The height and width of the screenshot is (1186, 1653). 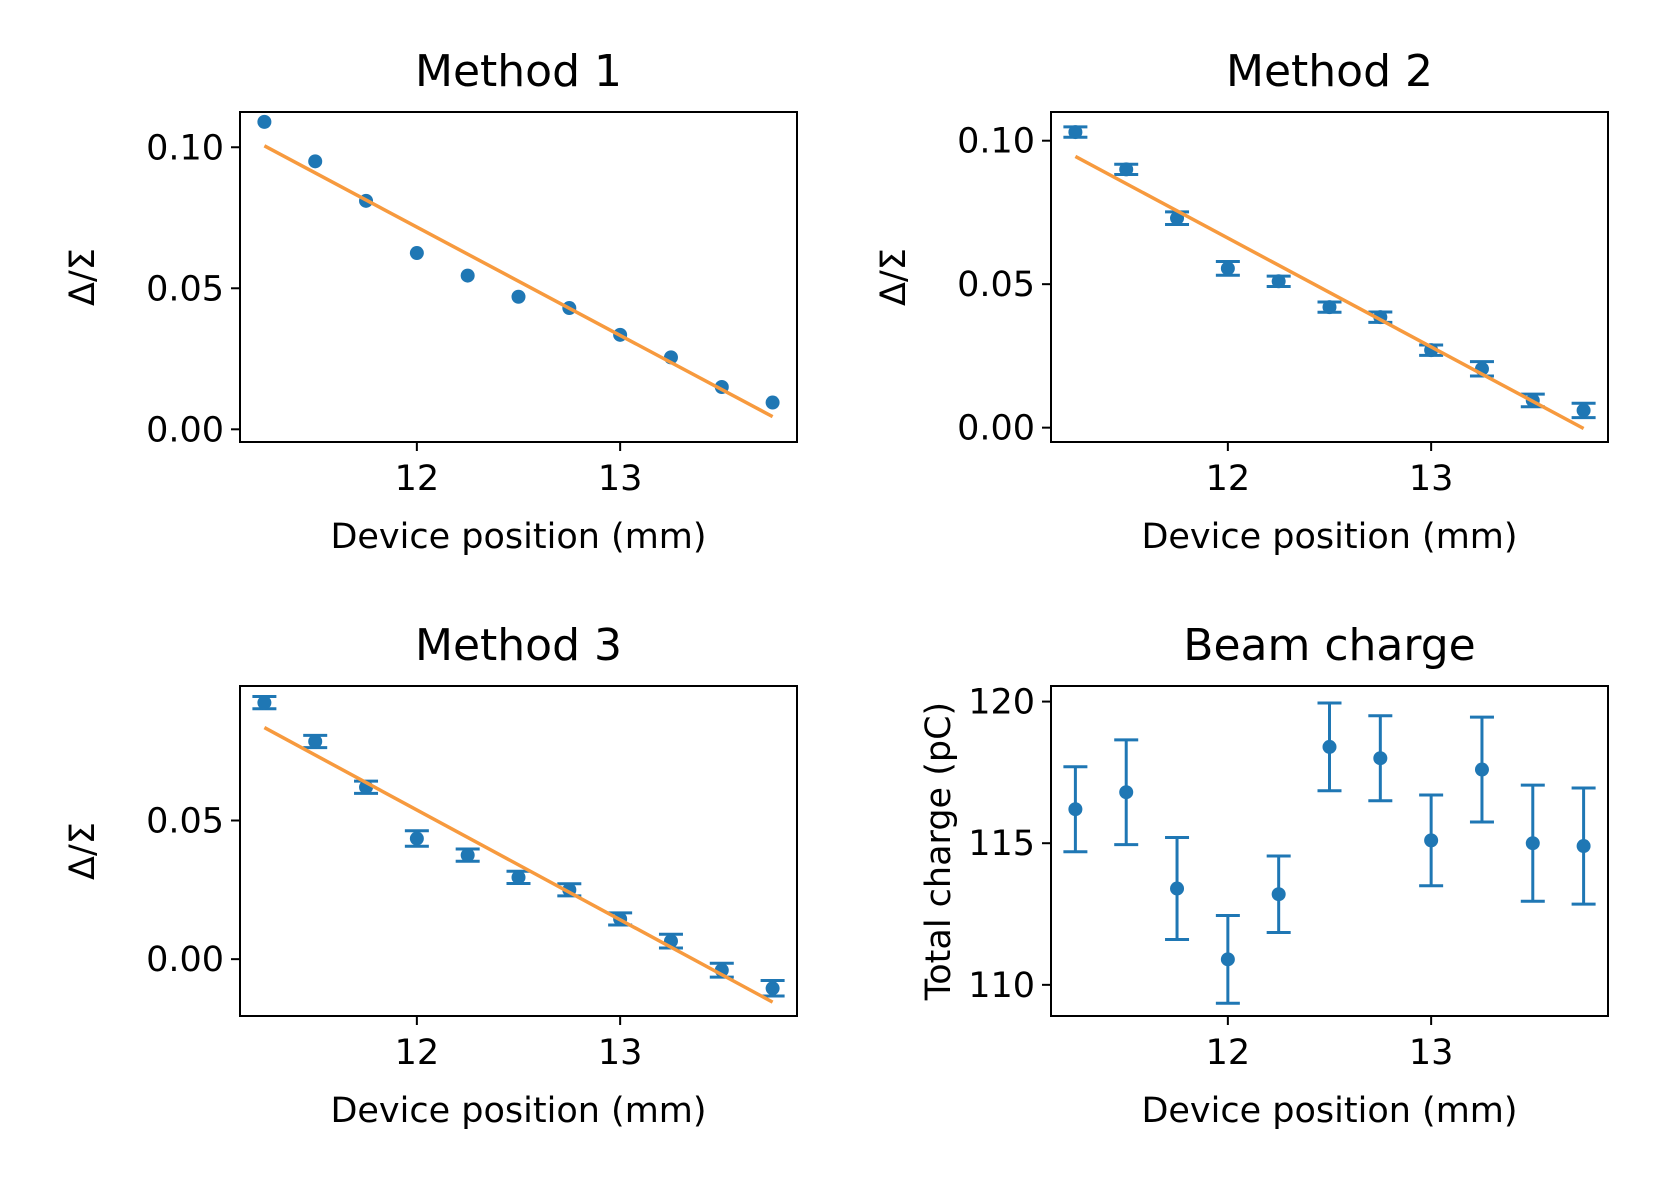 What do you see at coordinates (1001, 844) in the screenshot?
I see `y-tick-label: 115` at bounding box center [1001, 844].